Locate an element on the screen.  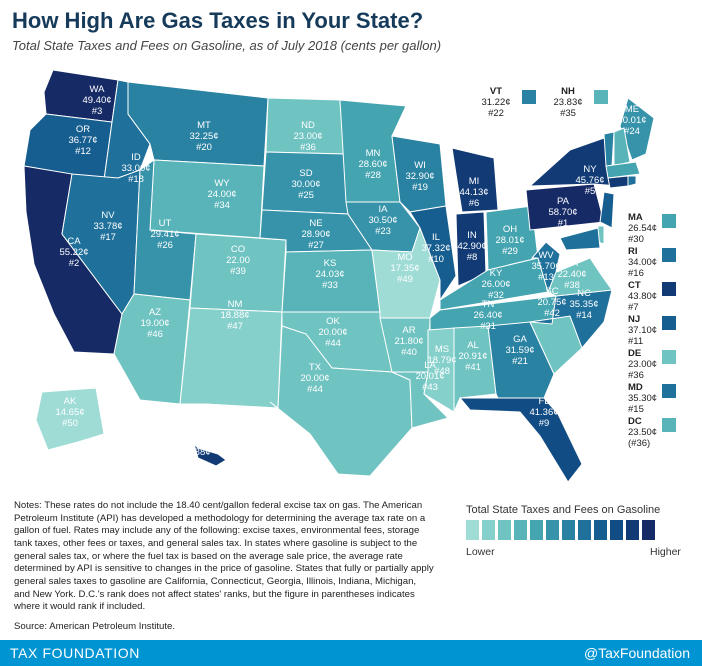
state-rank-wv: #13 is located at coordinates (546, 277).